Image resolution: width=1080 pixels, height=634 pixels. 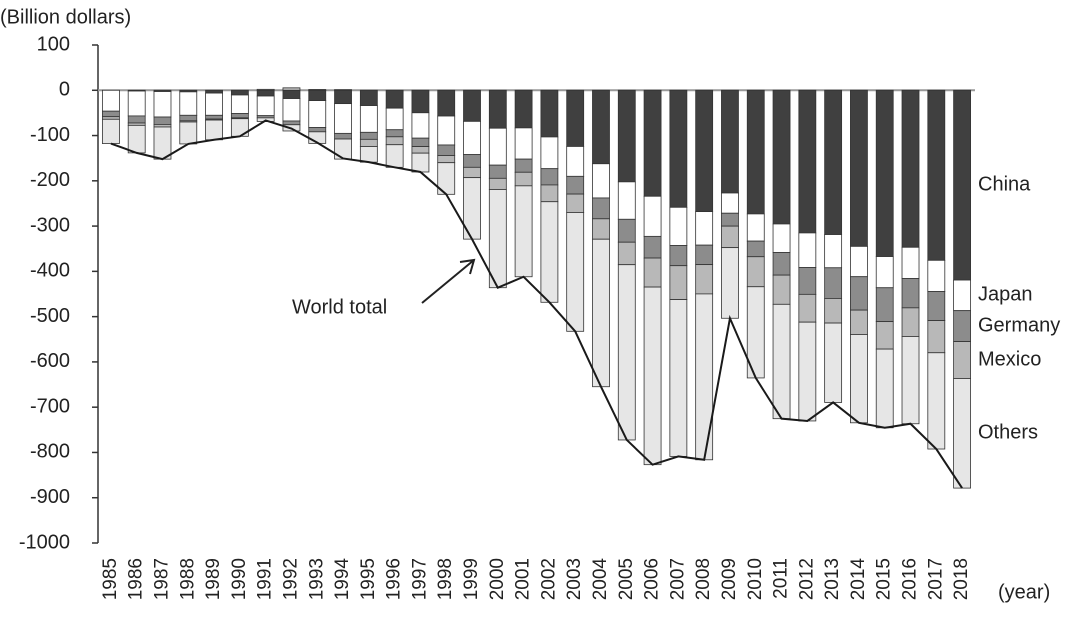 I want to click on series-label: Mexico, so click(x=1009, y=359).